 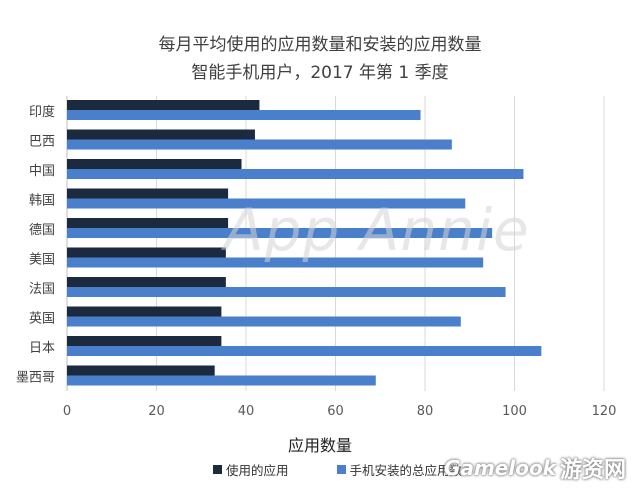 I want to click on category-label: 巴西, so click(x=42, y=141).